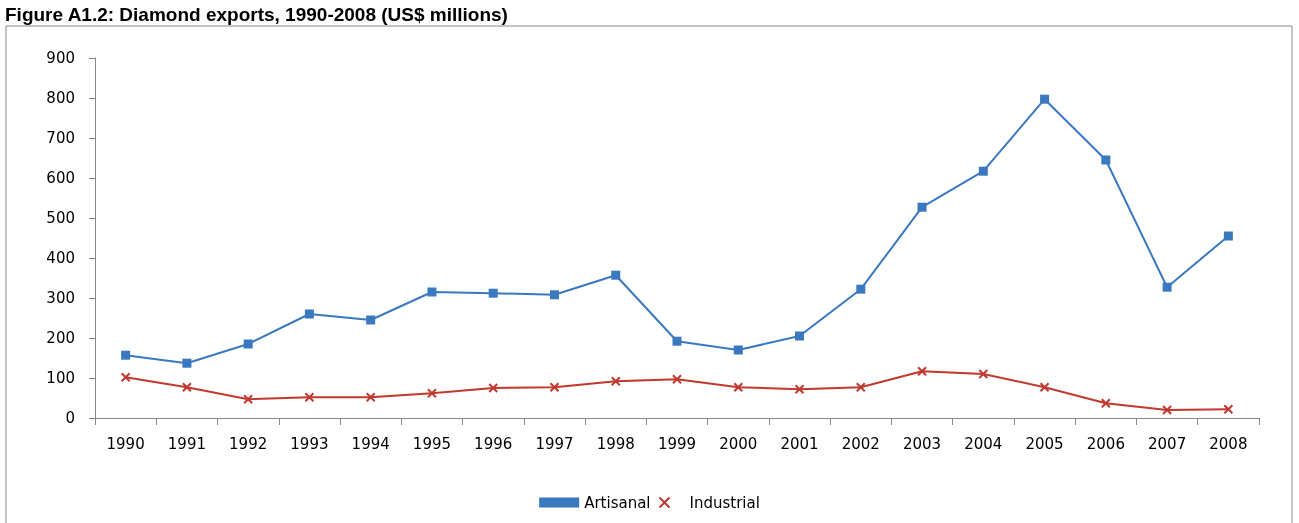 The height and width of the screenshot is (523, 1299). What do you see at coordinates (1044, 443) in the screenshot?
I see `x-tick-label: 2005` at bounding box center [1044, 443].